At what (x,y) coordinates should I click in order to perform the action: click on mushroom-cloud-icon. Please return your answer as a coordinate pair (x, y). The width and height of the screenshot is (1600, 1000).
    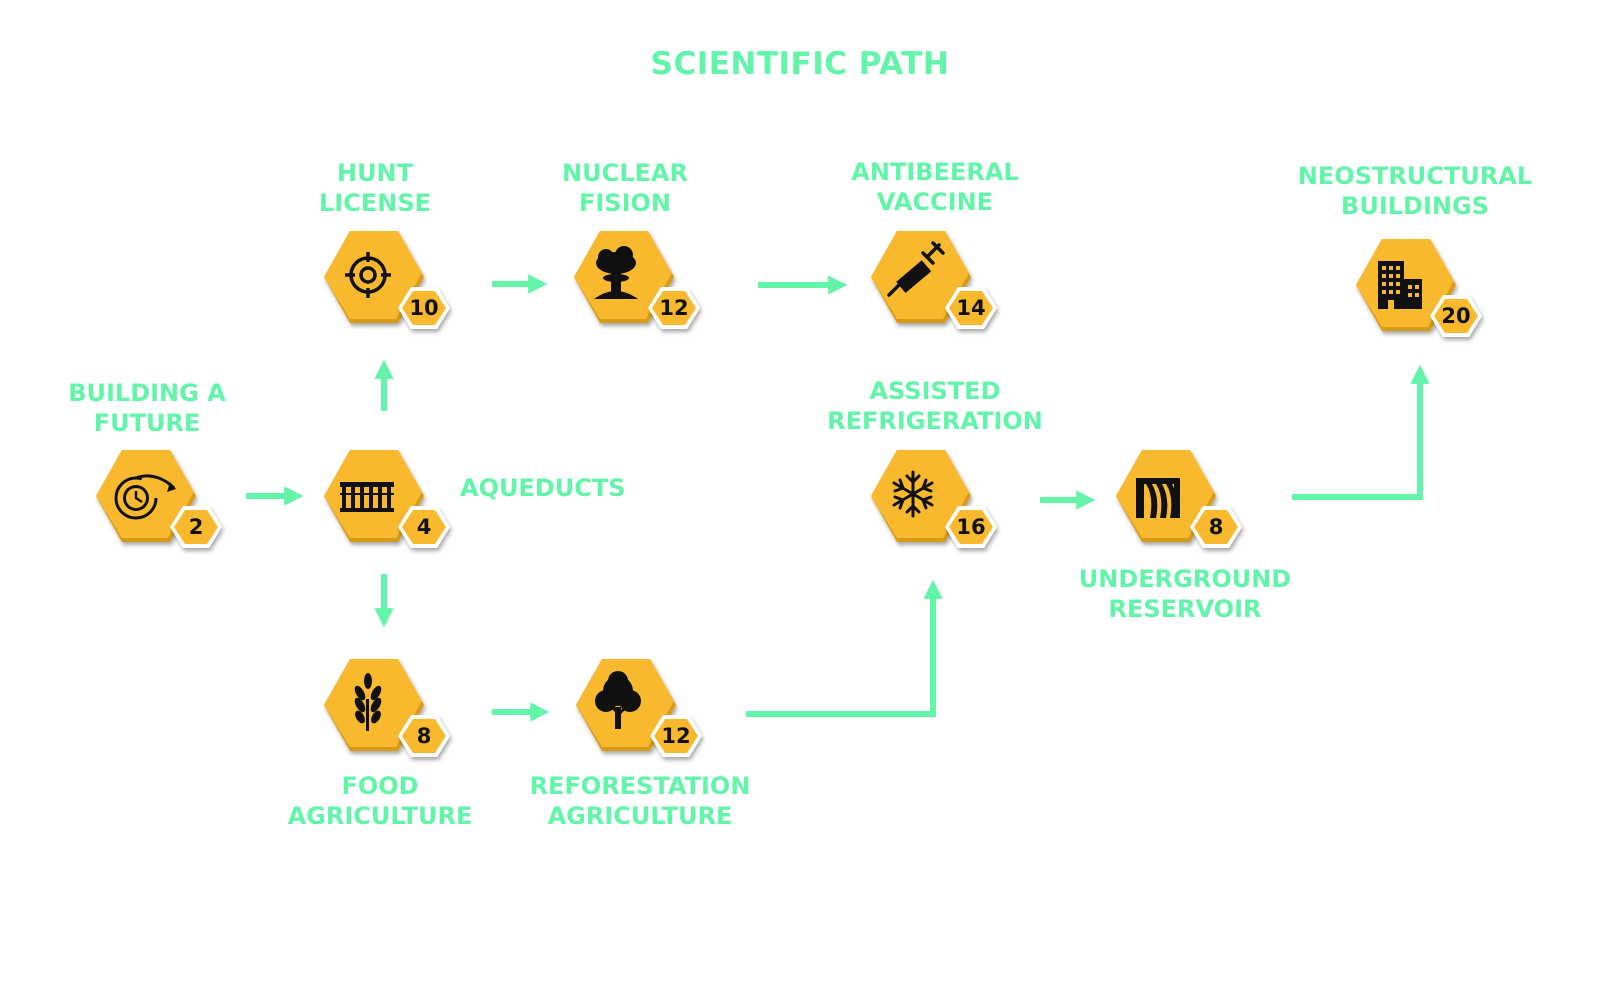
    Looking at the image, I should click on (616, 272).